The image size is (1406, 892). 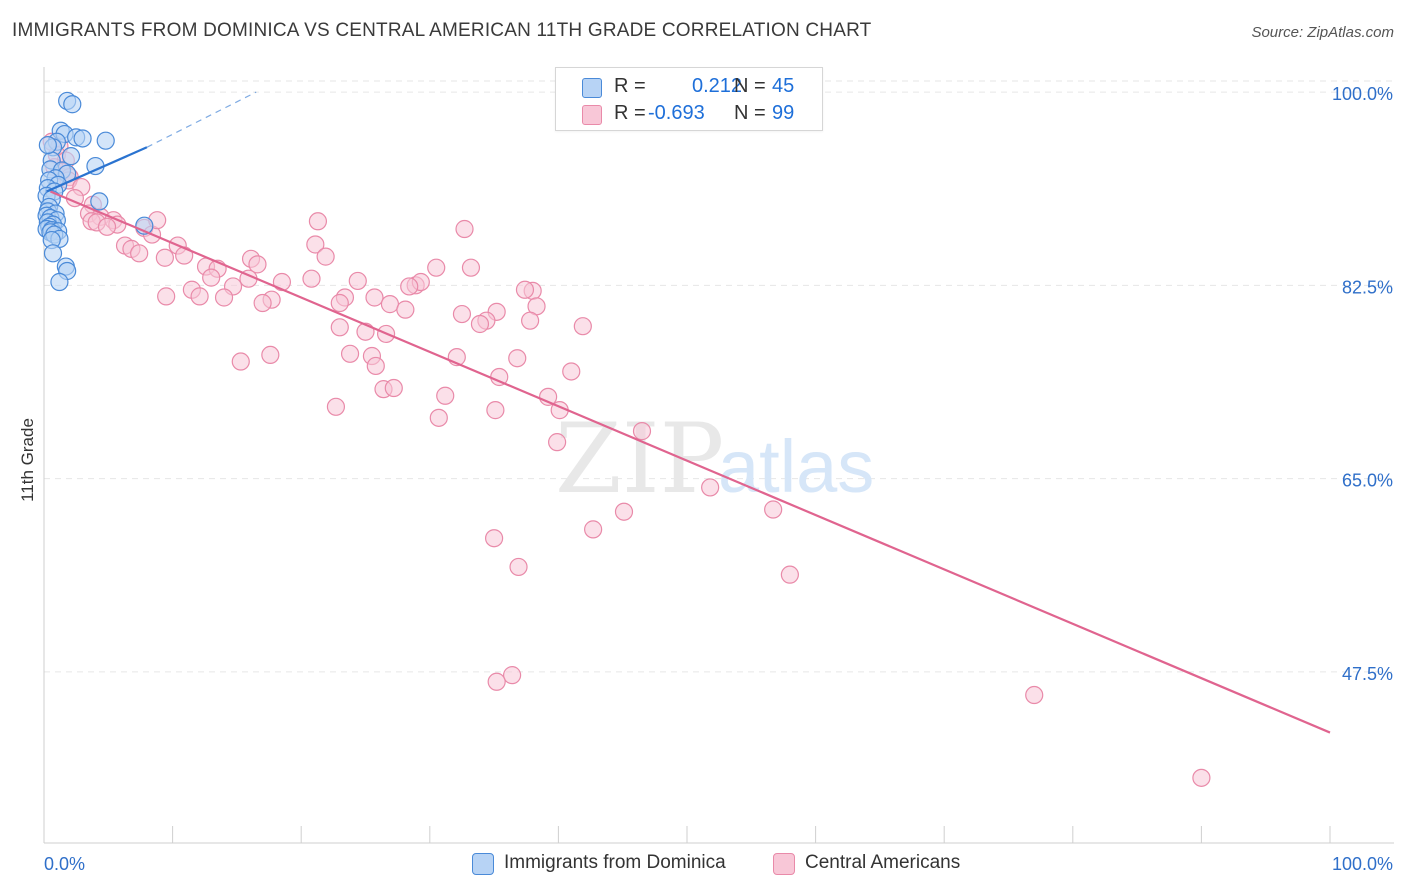 I want to click on stats-row-pink: R = -0.693 N = 99, so click(x=689, y=114).